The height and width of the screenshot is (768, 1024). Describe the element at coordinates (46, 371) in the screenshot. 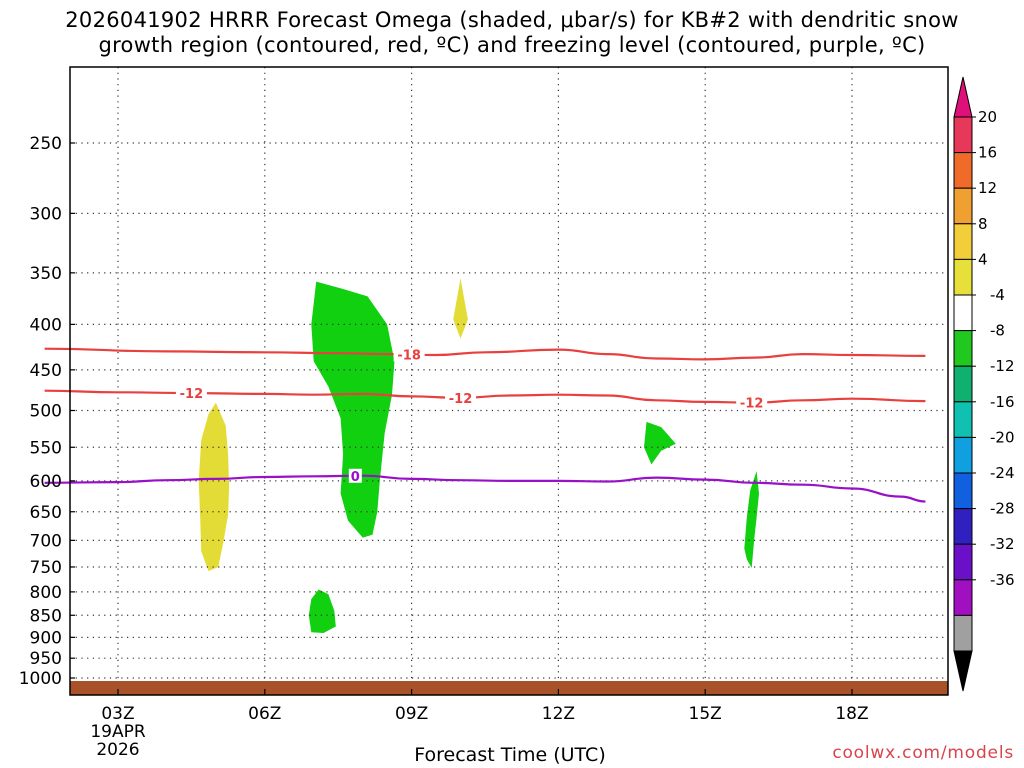

I see `y-tick-label: 450` at that location.